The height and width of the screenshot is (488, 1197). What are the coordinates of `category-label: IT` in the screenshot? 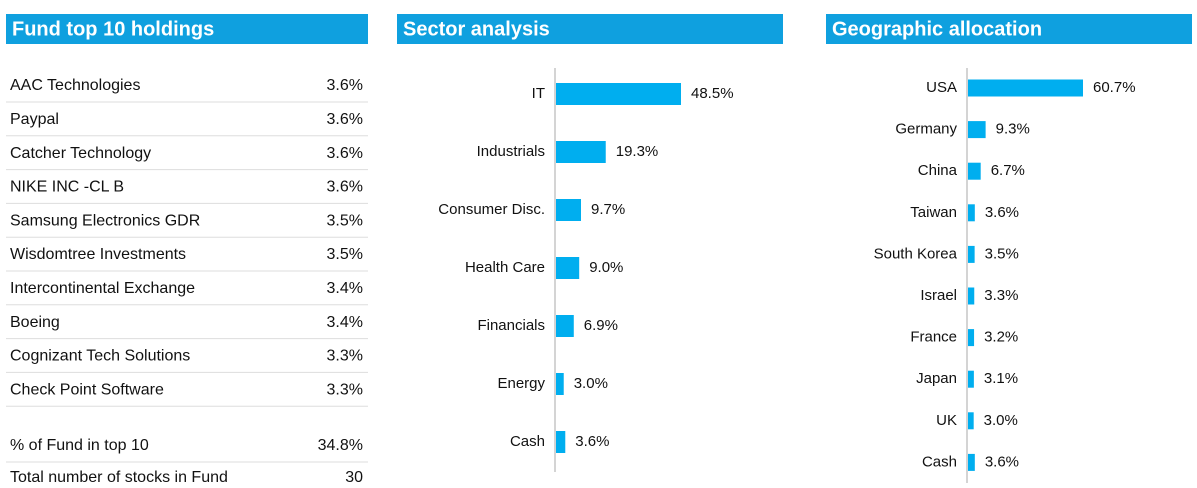 It's located at (538, 93).